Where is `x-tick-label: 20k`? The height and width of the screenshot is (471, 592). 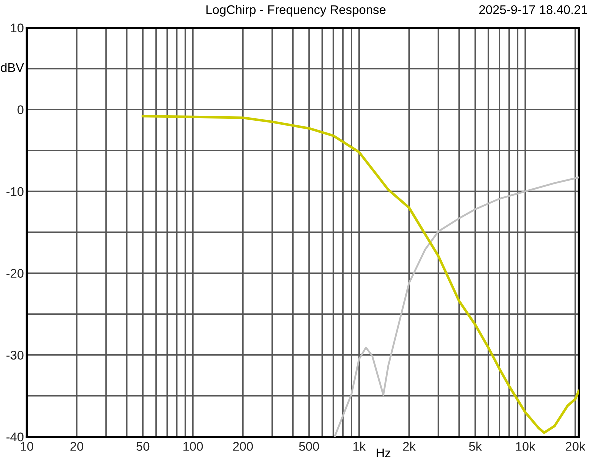
x-tick-label: 20k is located at coordinates (576, 447).